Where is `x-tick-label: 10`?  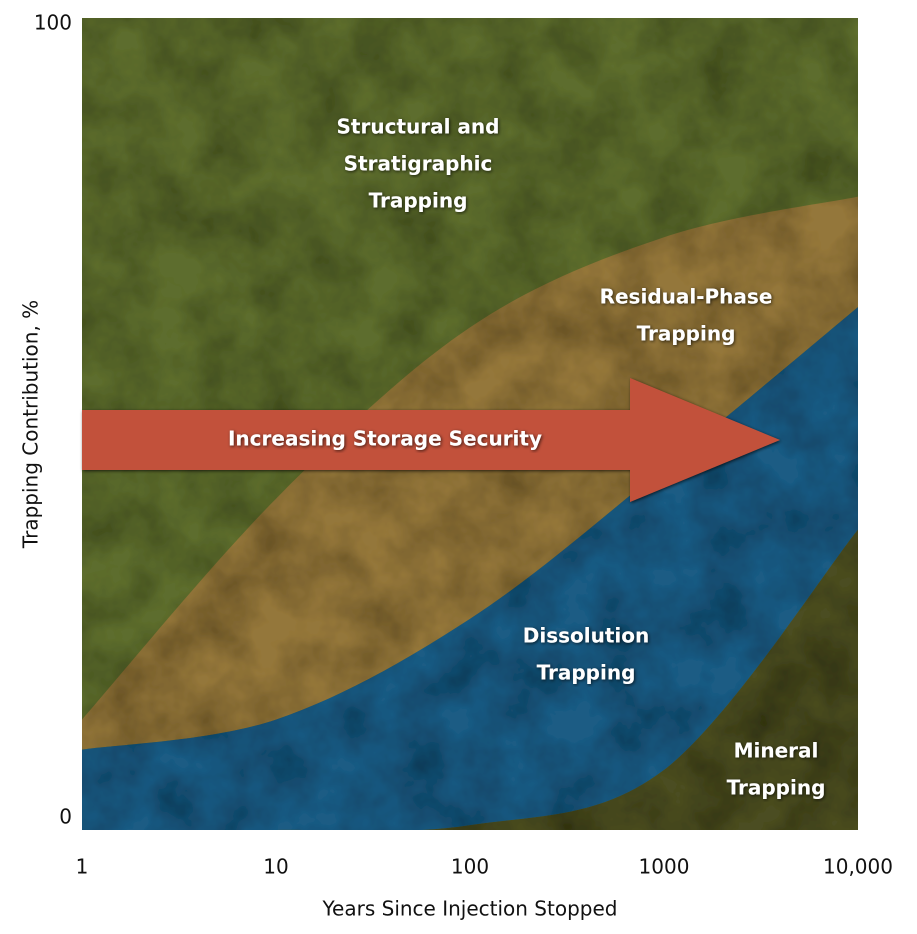 x-tick-label: 10 is located at coordinates (275, 867).